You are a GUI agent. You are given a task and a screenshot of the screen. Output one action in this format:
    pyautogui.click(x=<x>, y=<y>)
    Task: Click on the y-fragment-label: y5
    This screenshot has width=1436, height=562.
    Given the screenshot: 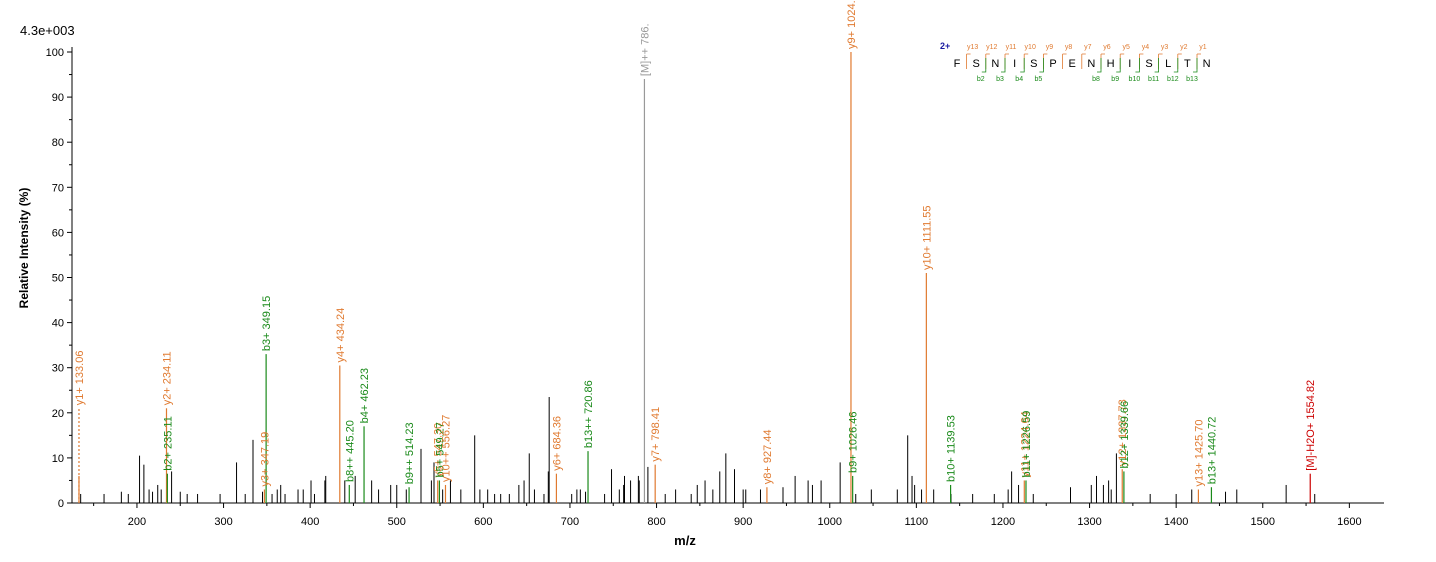 What is the action you would take?
    pyautogui.click(x=1126, y=47)
    